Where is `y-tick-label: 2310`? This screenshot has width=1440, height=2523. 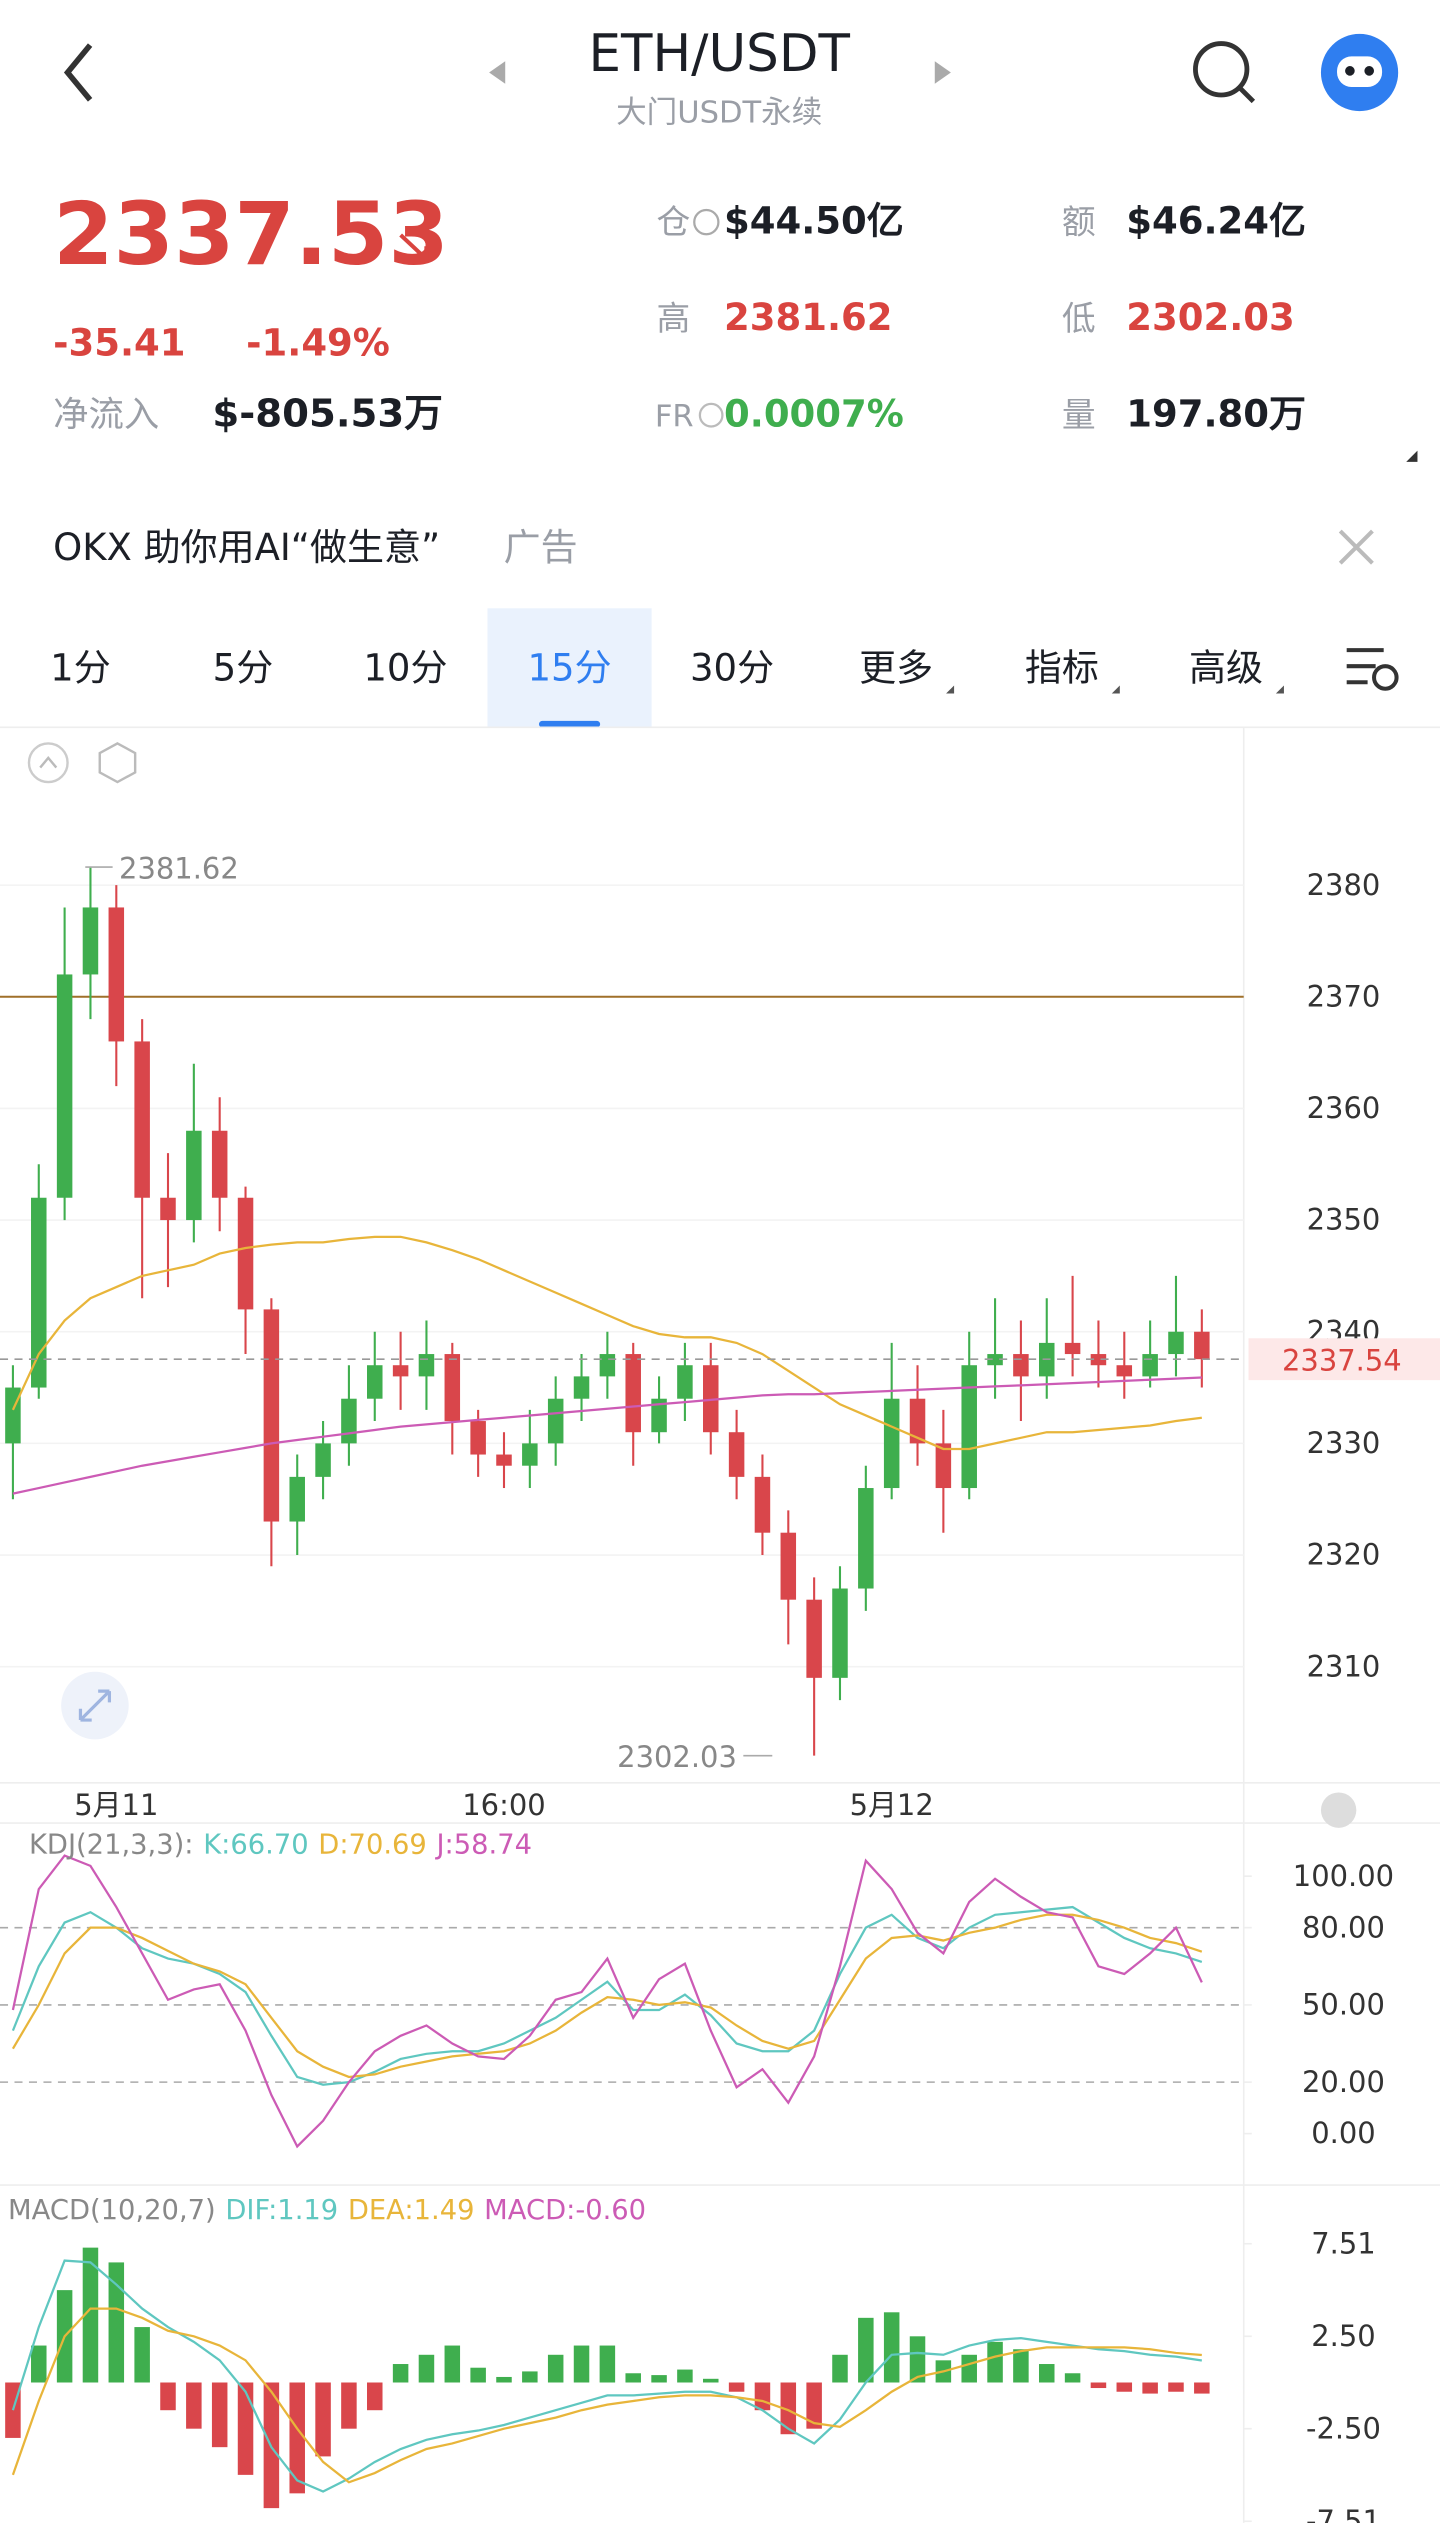
y-tick-label: 2310 is located at coordinates (1344, 1666).